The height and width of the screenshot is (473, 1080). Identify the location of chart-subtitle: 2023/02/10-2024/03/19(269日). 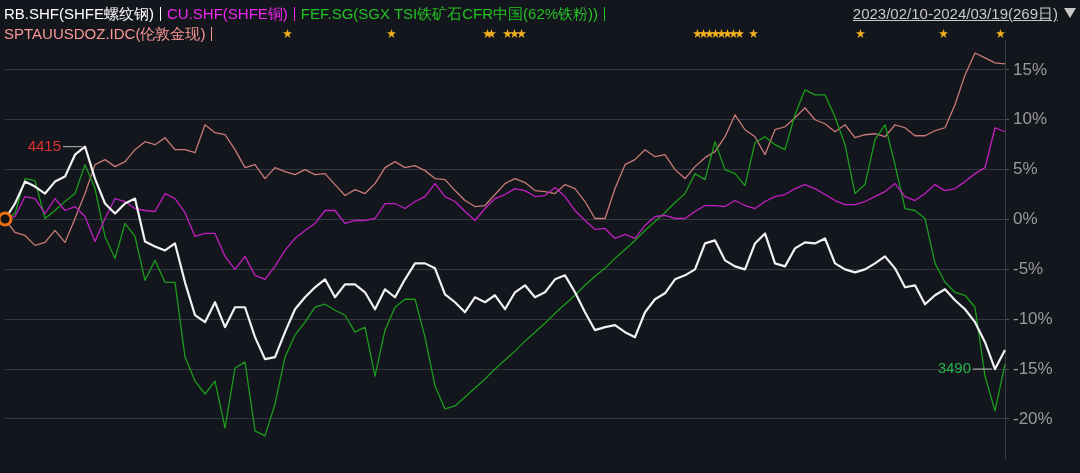
(955, 14).